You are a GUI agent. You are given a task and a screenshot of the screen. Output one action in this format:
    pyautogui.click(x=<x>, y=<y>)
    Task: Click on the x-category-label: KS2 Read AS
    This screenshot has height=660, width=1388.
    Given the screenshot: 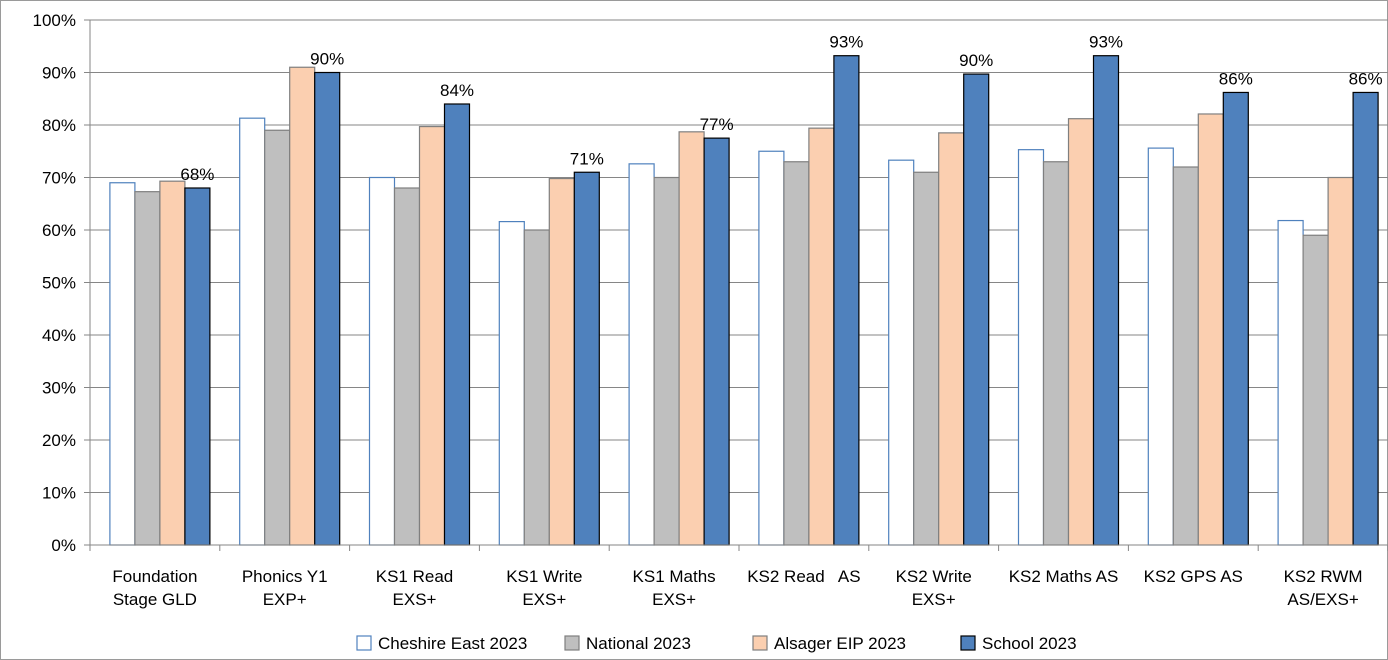 What is the action you would take?
    pyautogui.click(x=803, y=576)
    